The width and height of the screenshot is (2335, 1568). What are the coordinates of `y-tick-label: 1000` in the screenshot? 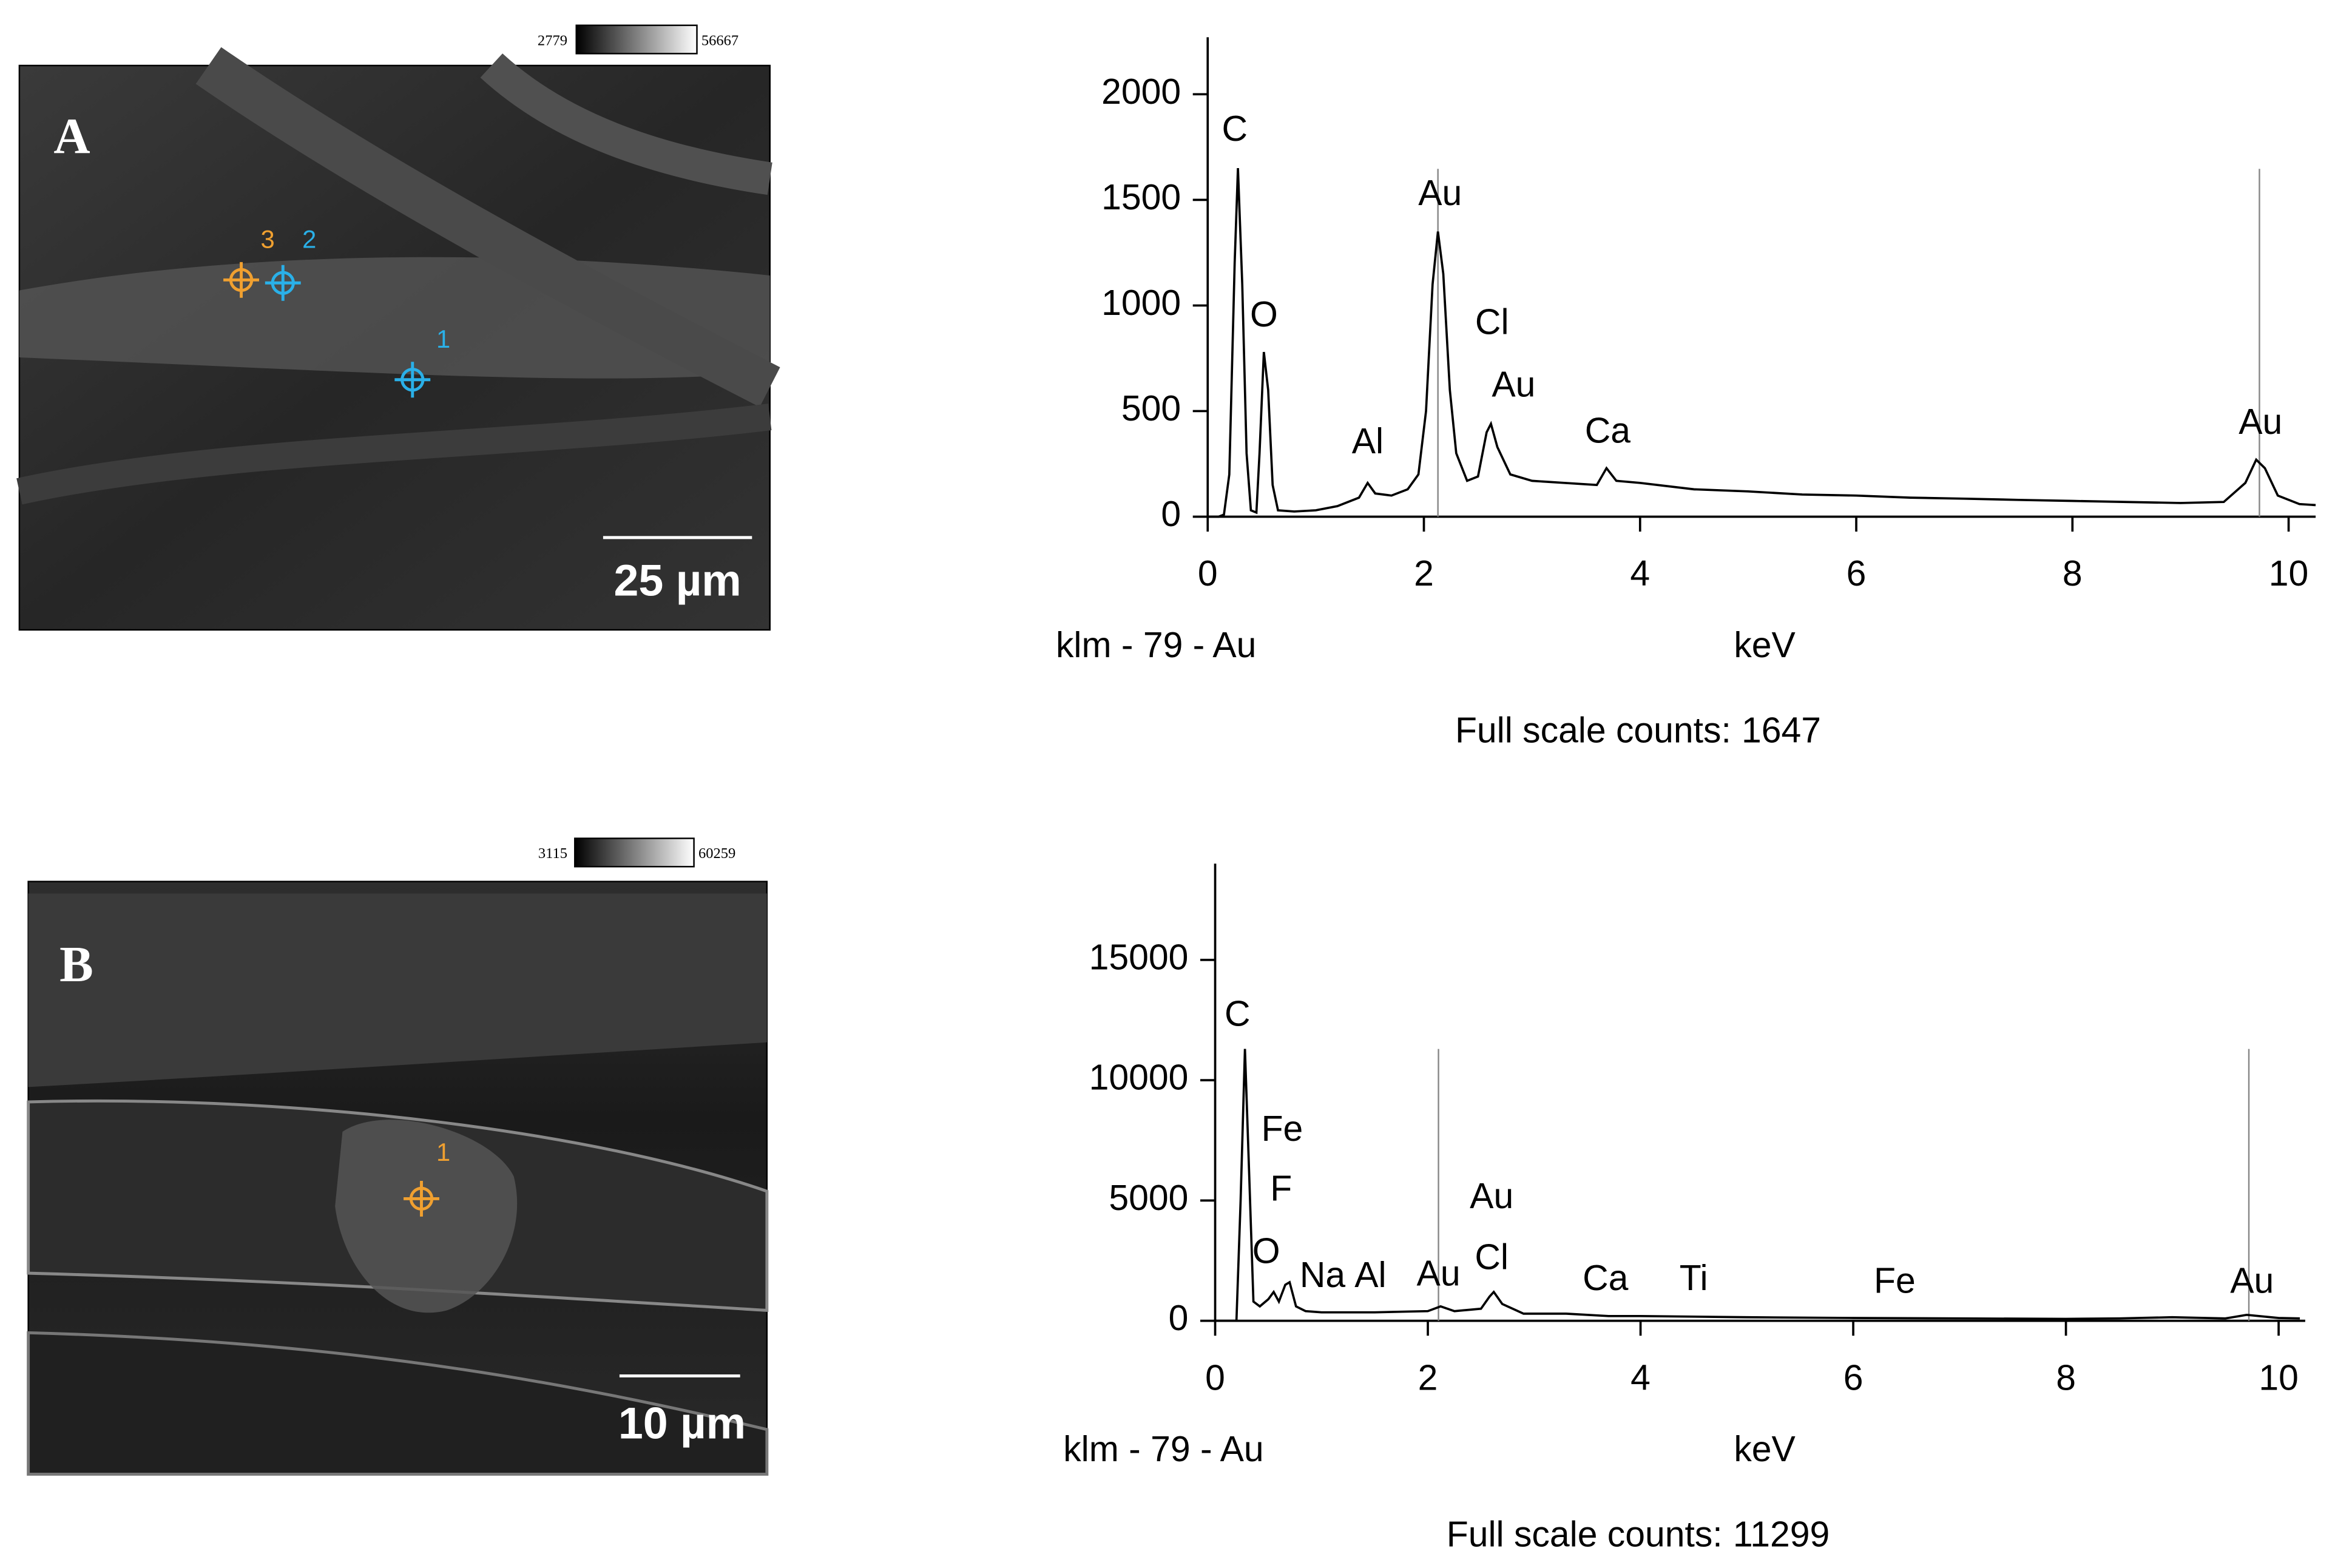 It's located at (1141, 303).